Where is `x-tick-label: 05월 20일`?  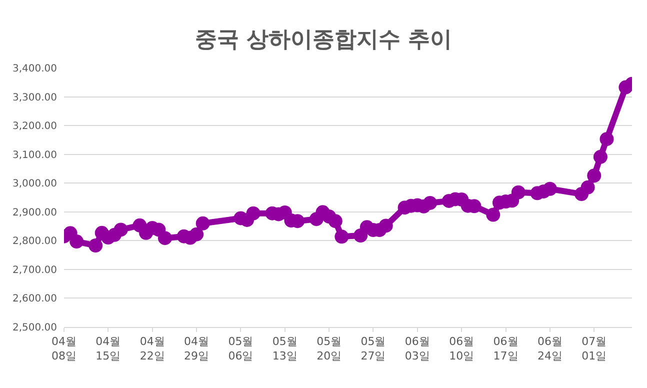 x-tick-label: 05월 20일 is located at coordinates (329, 348).